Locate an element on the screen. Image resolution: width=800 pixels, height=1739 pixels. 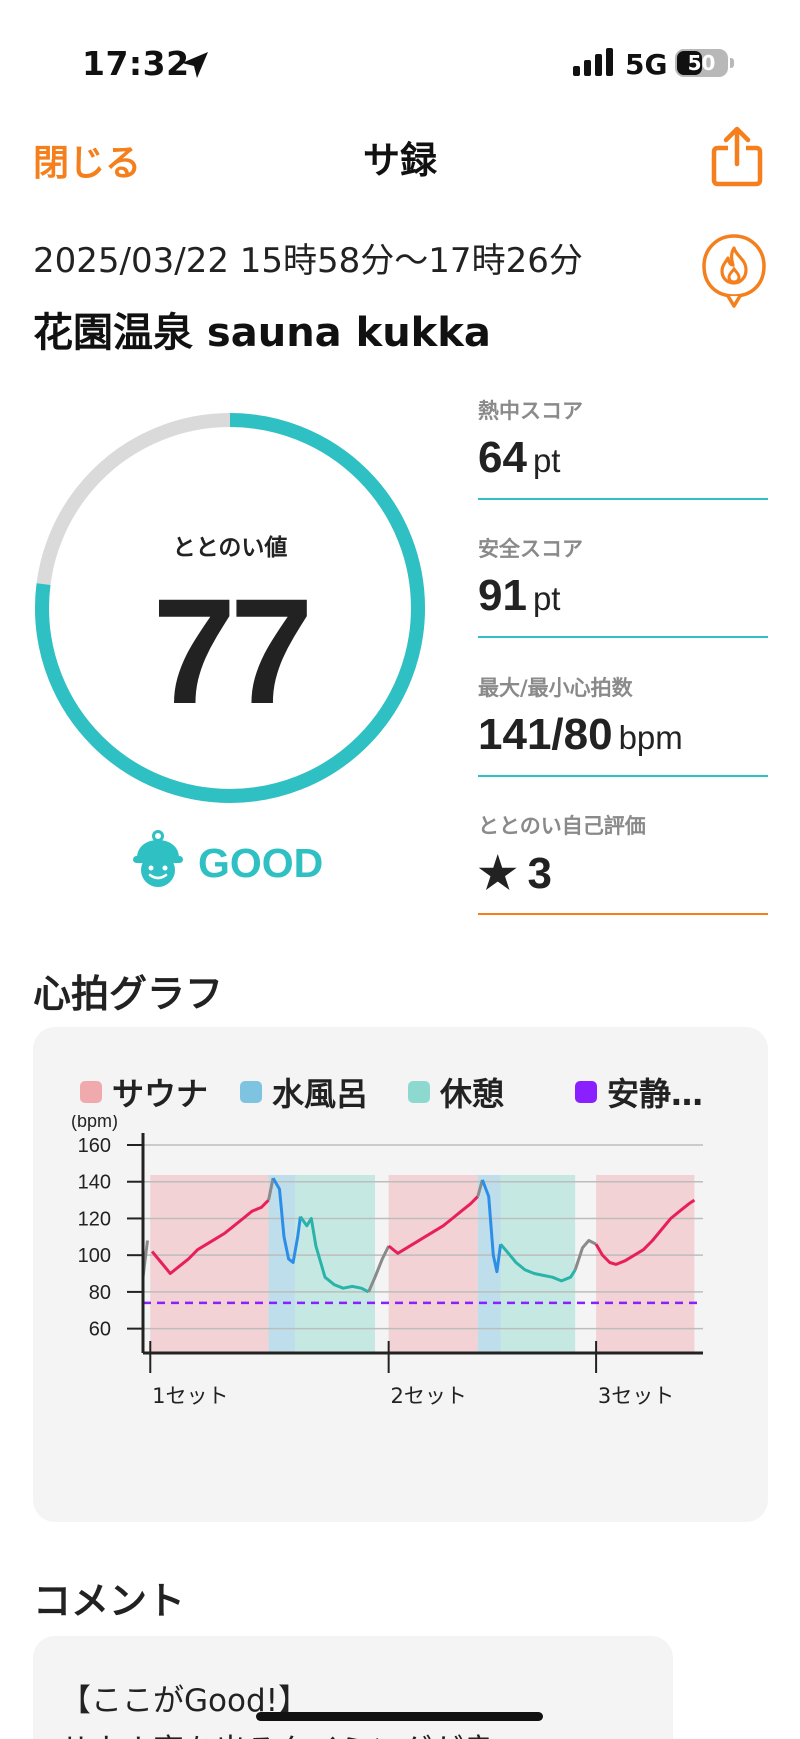
status-time: 17:32 is located at coordinates (136, 63).